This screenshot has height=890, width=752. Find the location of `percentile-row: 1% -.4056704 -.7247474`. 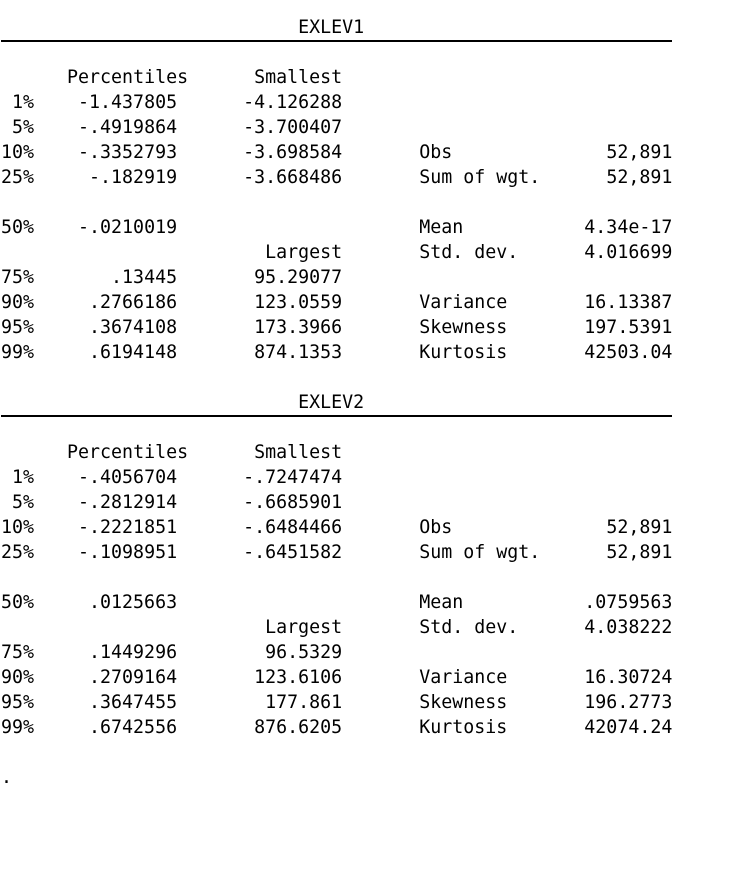

percentile-row: 1% -.4056704 -.7247474 is located at coordinates (336, 477).